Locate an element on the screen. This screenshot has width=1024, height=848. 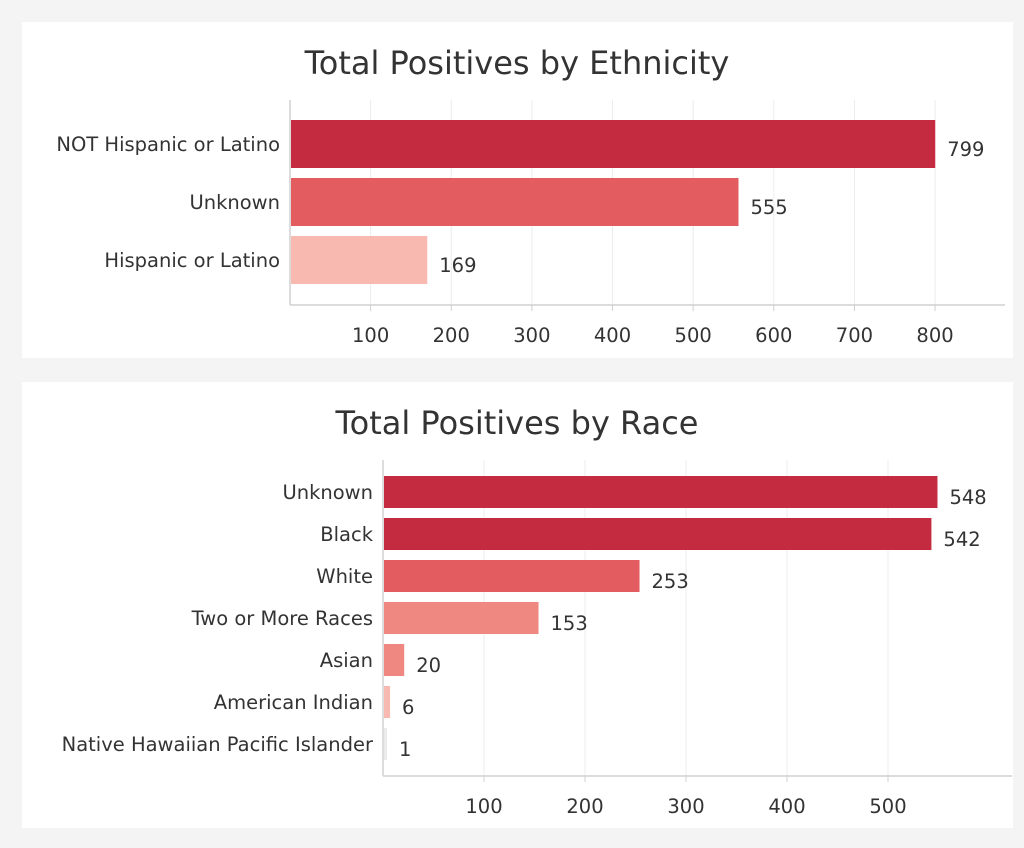
data-label: 799 is located at coordinates (965, 149).